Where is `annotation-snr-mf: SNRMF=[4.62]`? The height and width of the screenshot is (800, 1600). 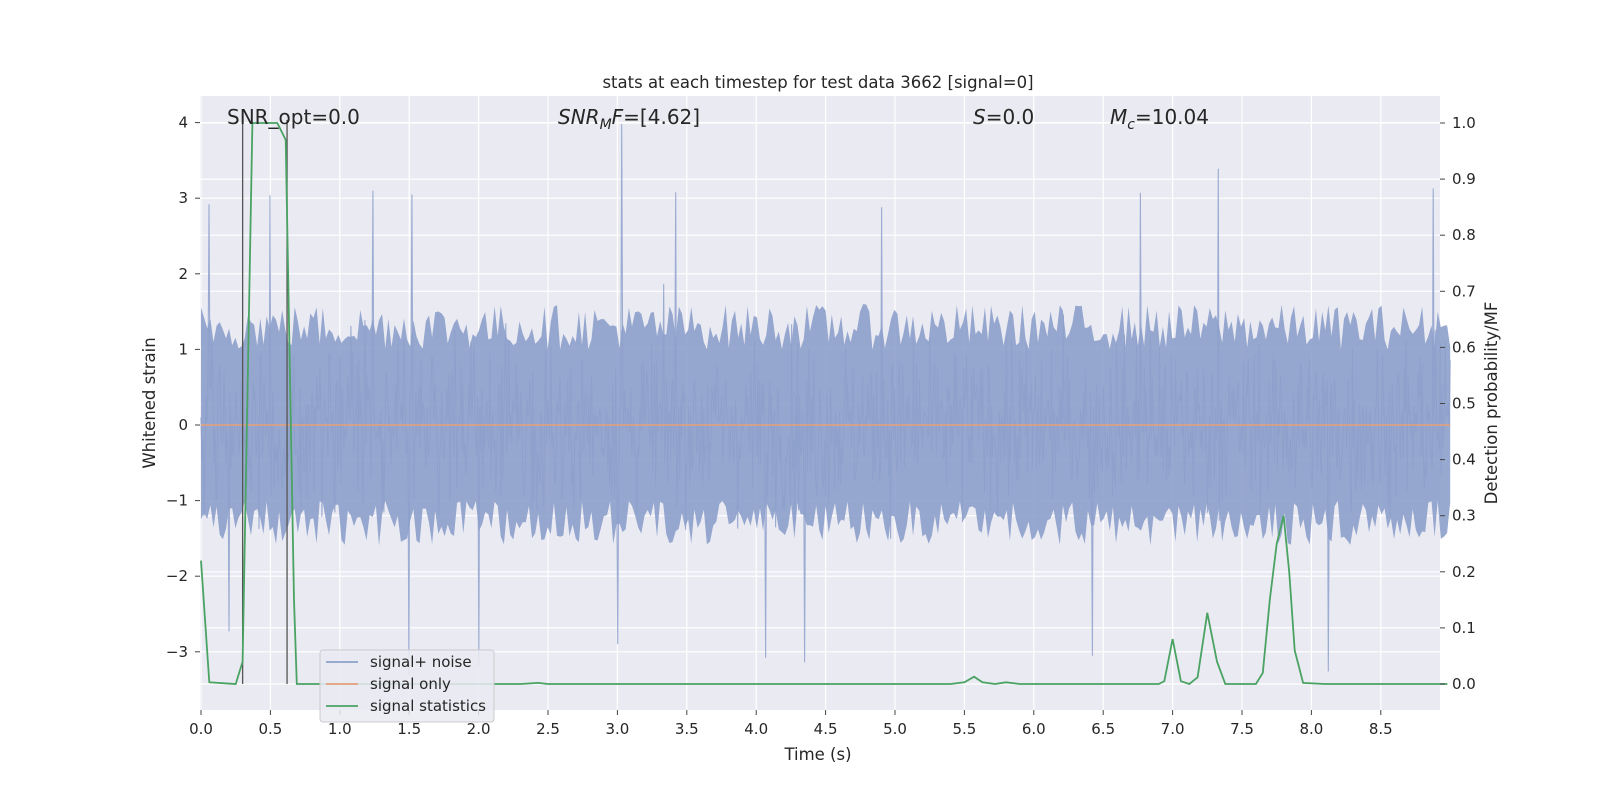 annotation-snr-mf: SNRMF=[4.62] is located at coordinates (629, 119).